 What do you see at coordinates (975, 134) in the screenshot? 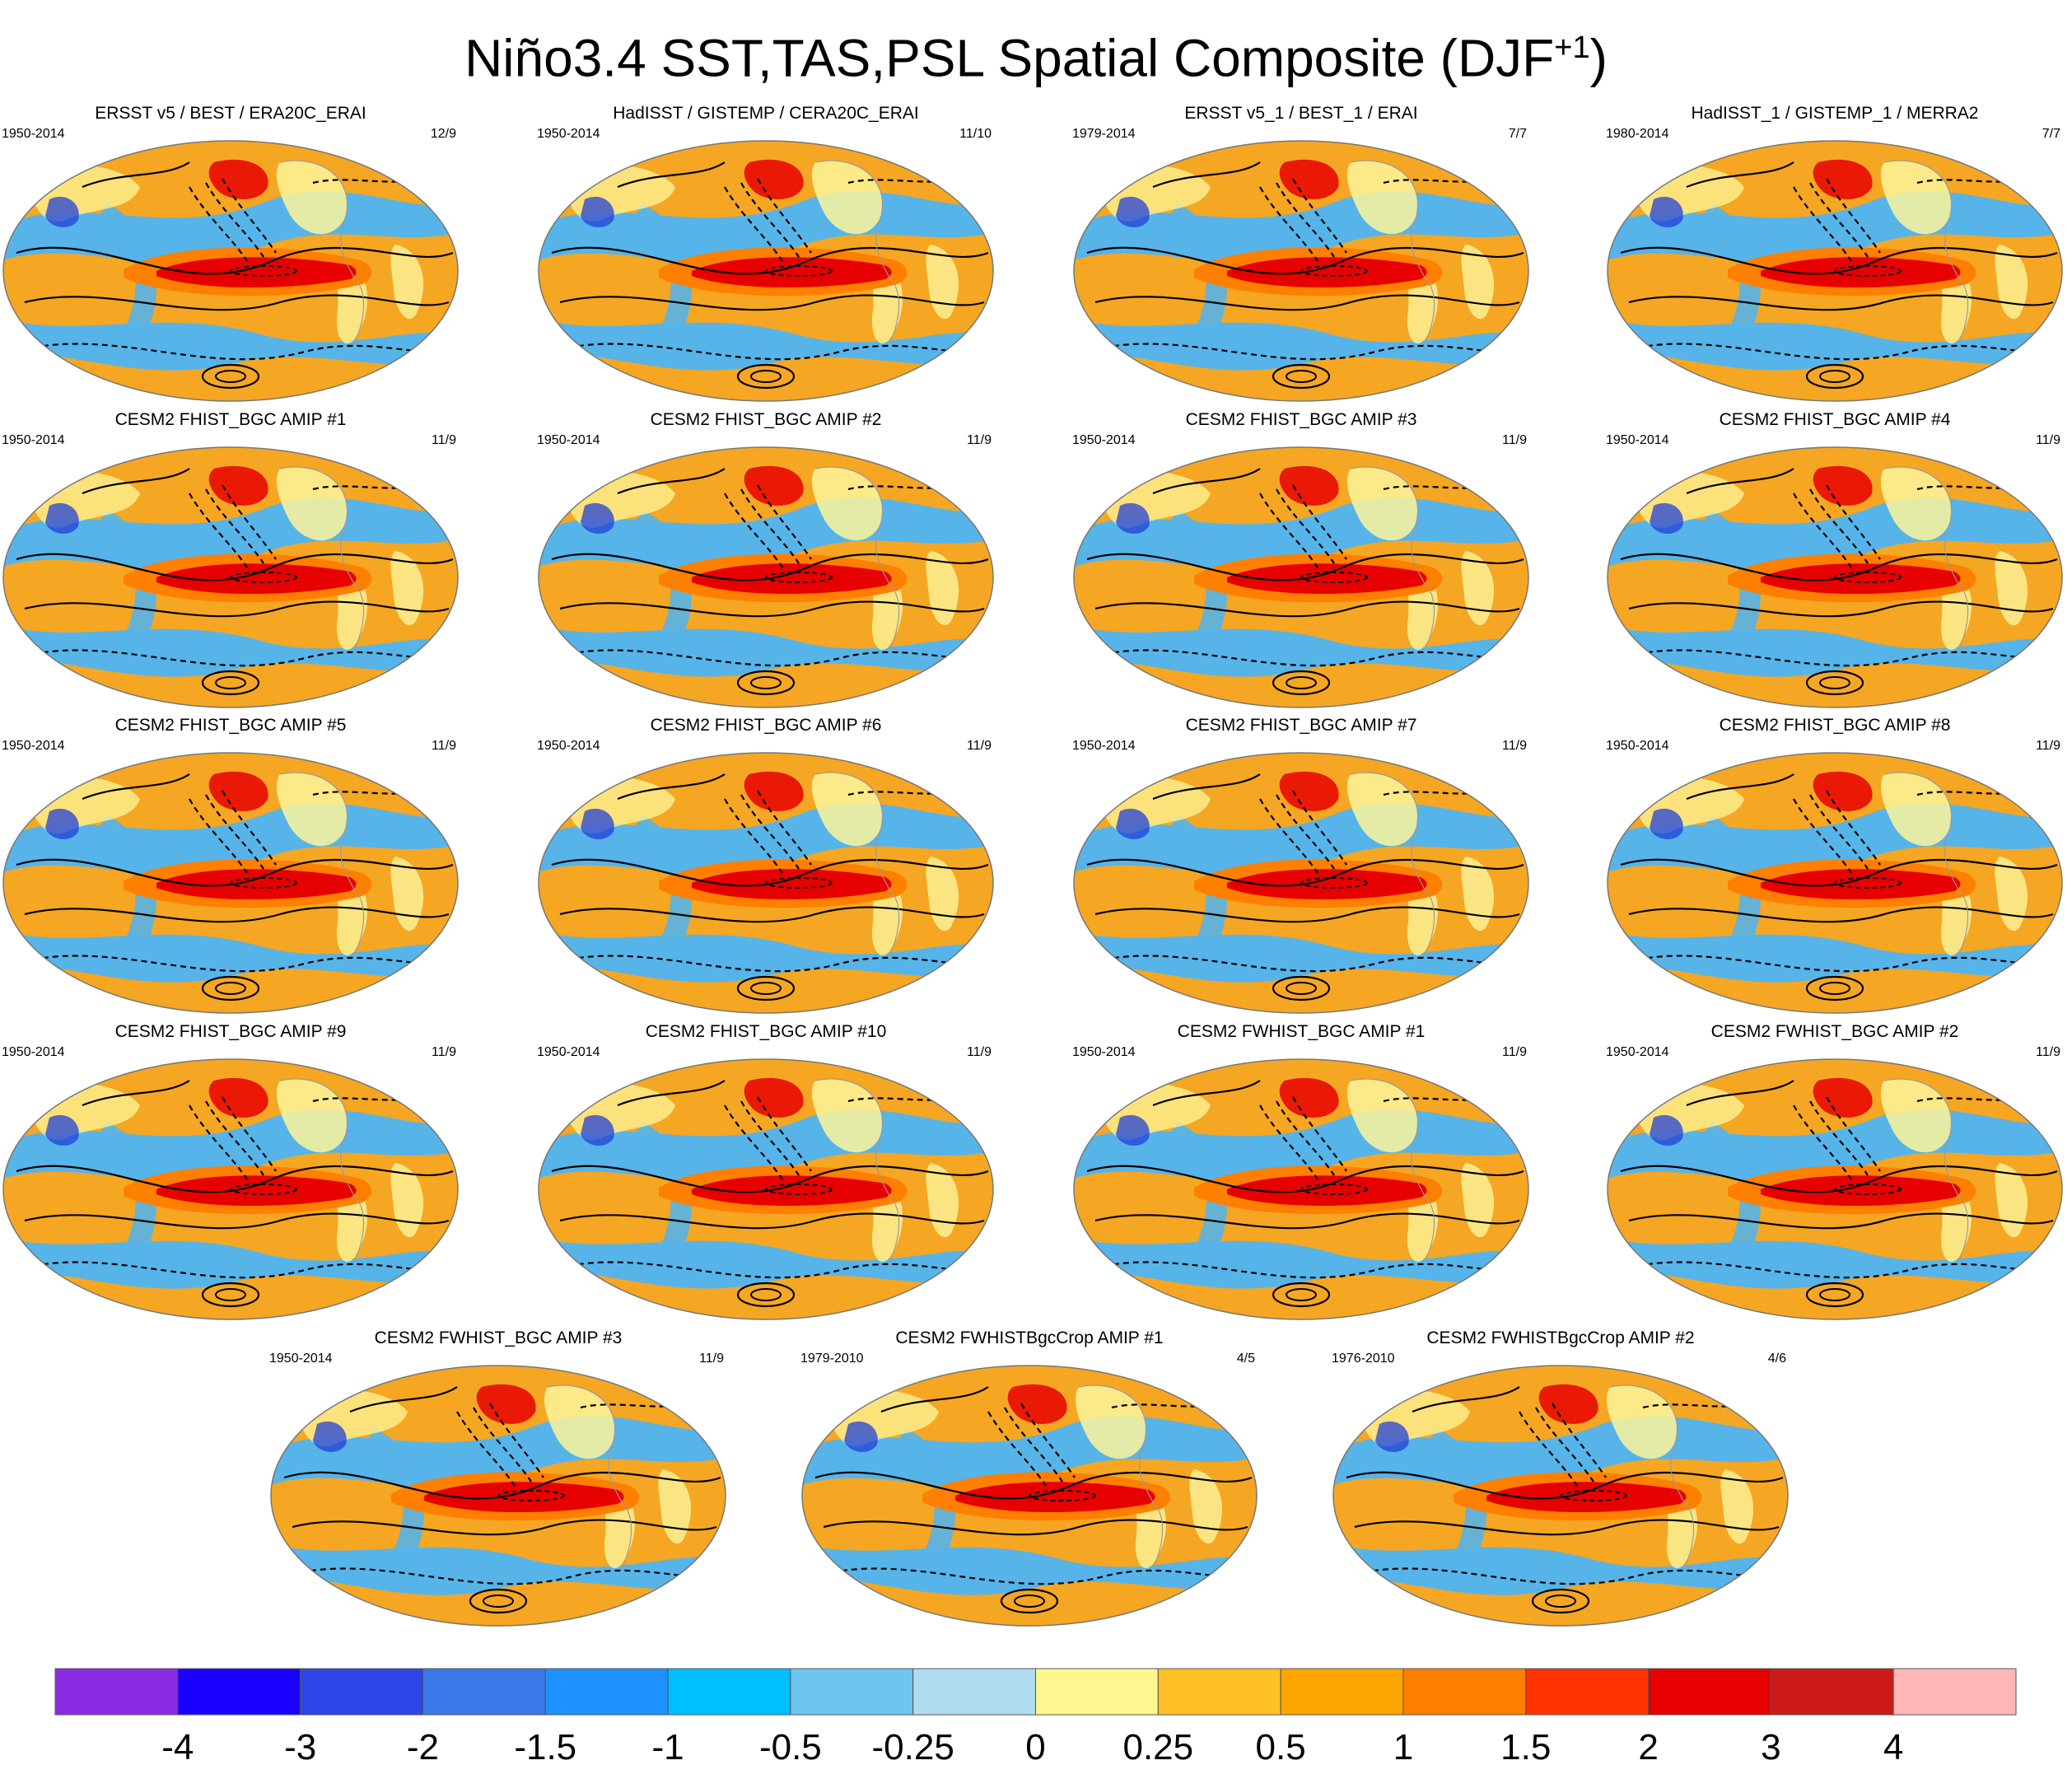
I see `panel-count: 11/10` at bounding box center [975, 134].